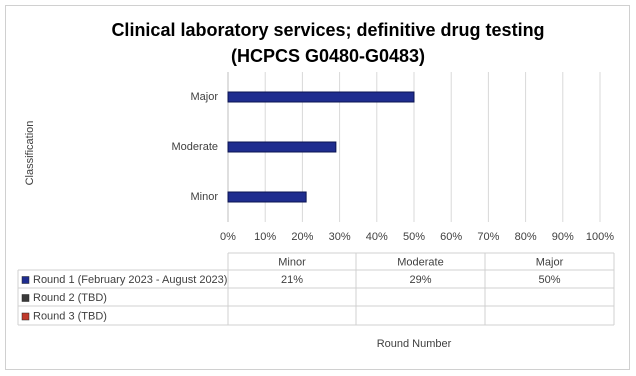 Image resolution: width=636 pixels, height=376 pixels. Describe the element at coordinates (292, 280) in the screenshot. I see `table-value: 21%` at that location.